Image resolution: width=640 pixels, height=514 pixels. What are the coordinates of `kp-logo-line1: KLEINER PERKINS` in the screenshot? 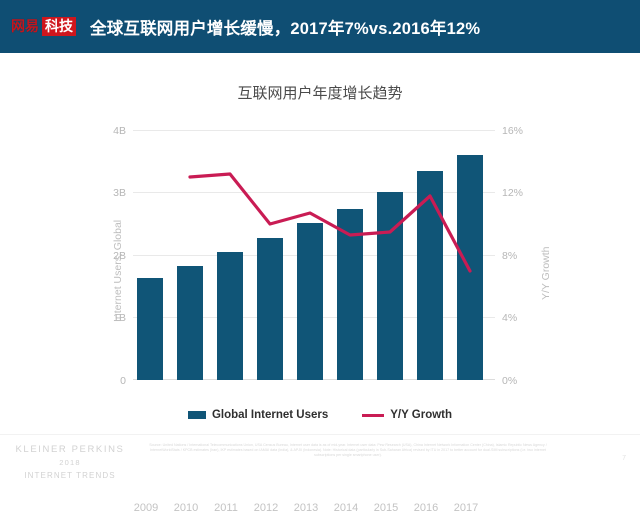 It's located at (70, 449).